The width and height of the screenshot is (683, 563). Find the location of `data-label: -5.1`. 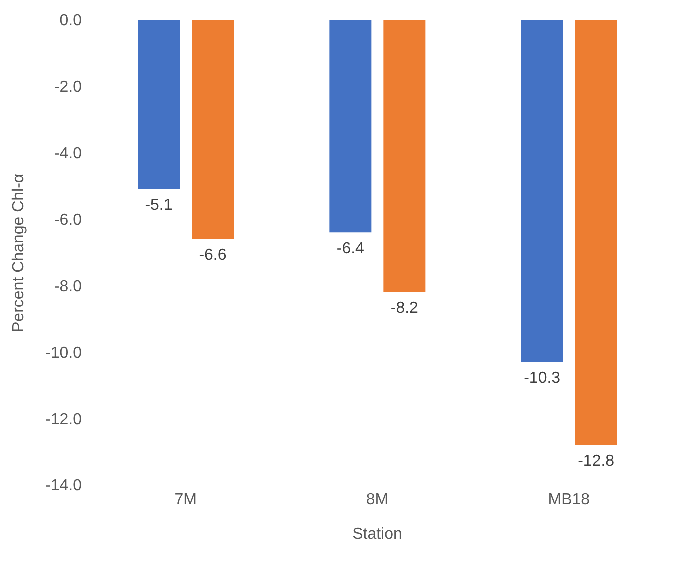

data-label: -5.1 is located at coordinates (159, 205).